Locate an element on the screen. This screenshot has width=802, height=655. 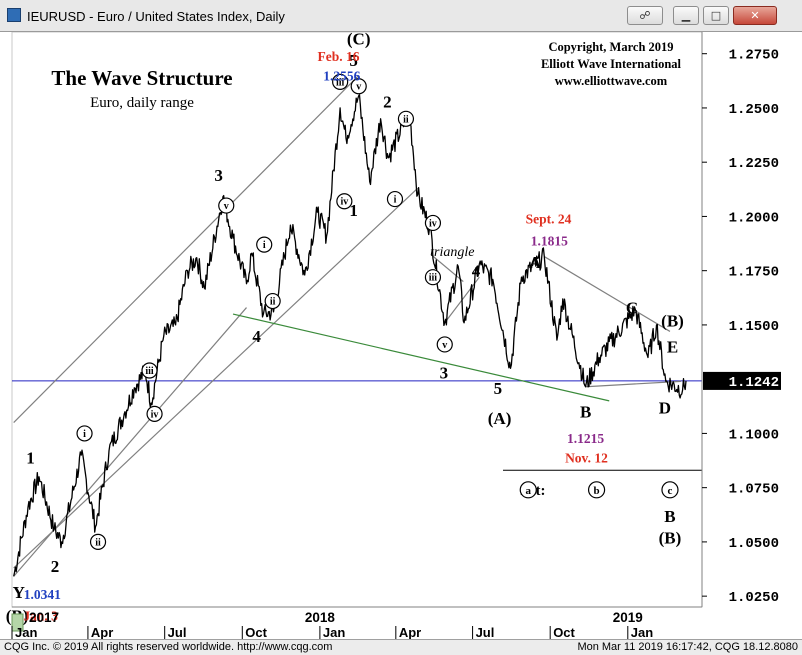
y-tick-label-10: 1.0250 is located at coordinates (754, 598).